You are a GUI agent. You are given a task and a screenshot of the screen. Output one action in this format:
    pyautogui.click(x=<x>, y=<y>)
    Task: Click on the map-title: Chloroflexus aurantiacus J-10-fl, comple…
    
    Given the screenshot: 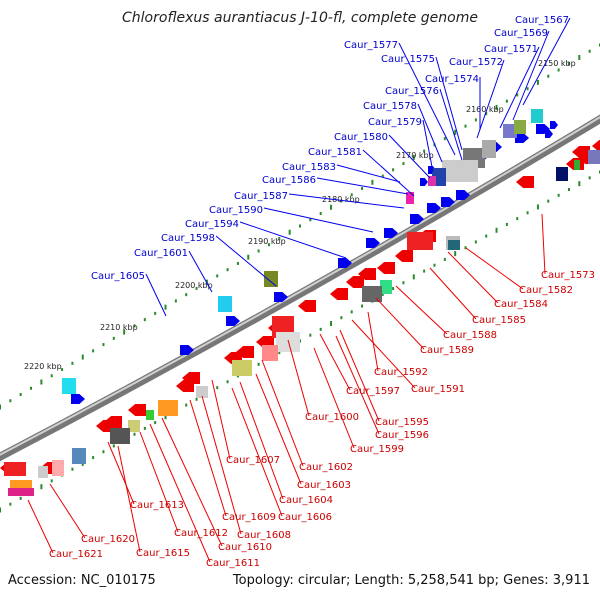 What is the action you would take?
    pyautogui.click(x=300, y=18)
    